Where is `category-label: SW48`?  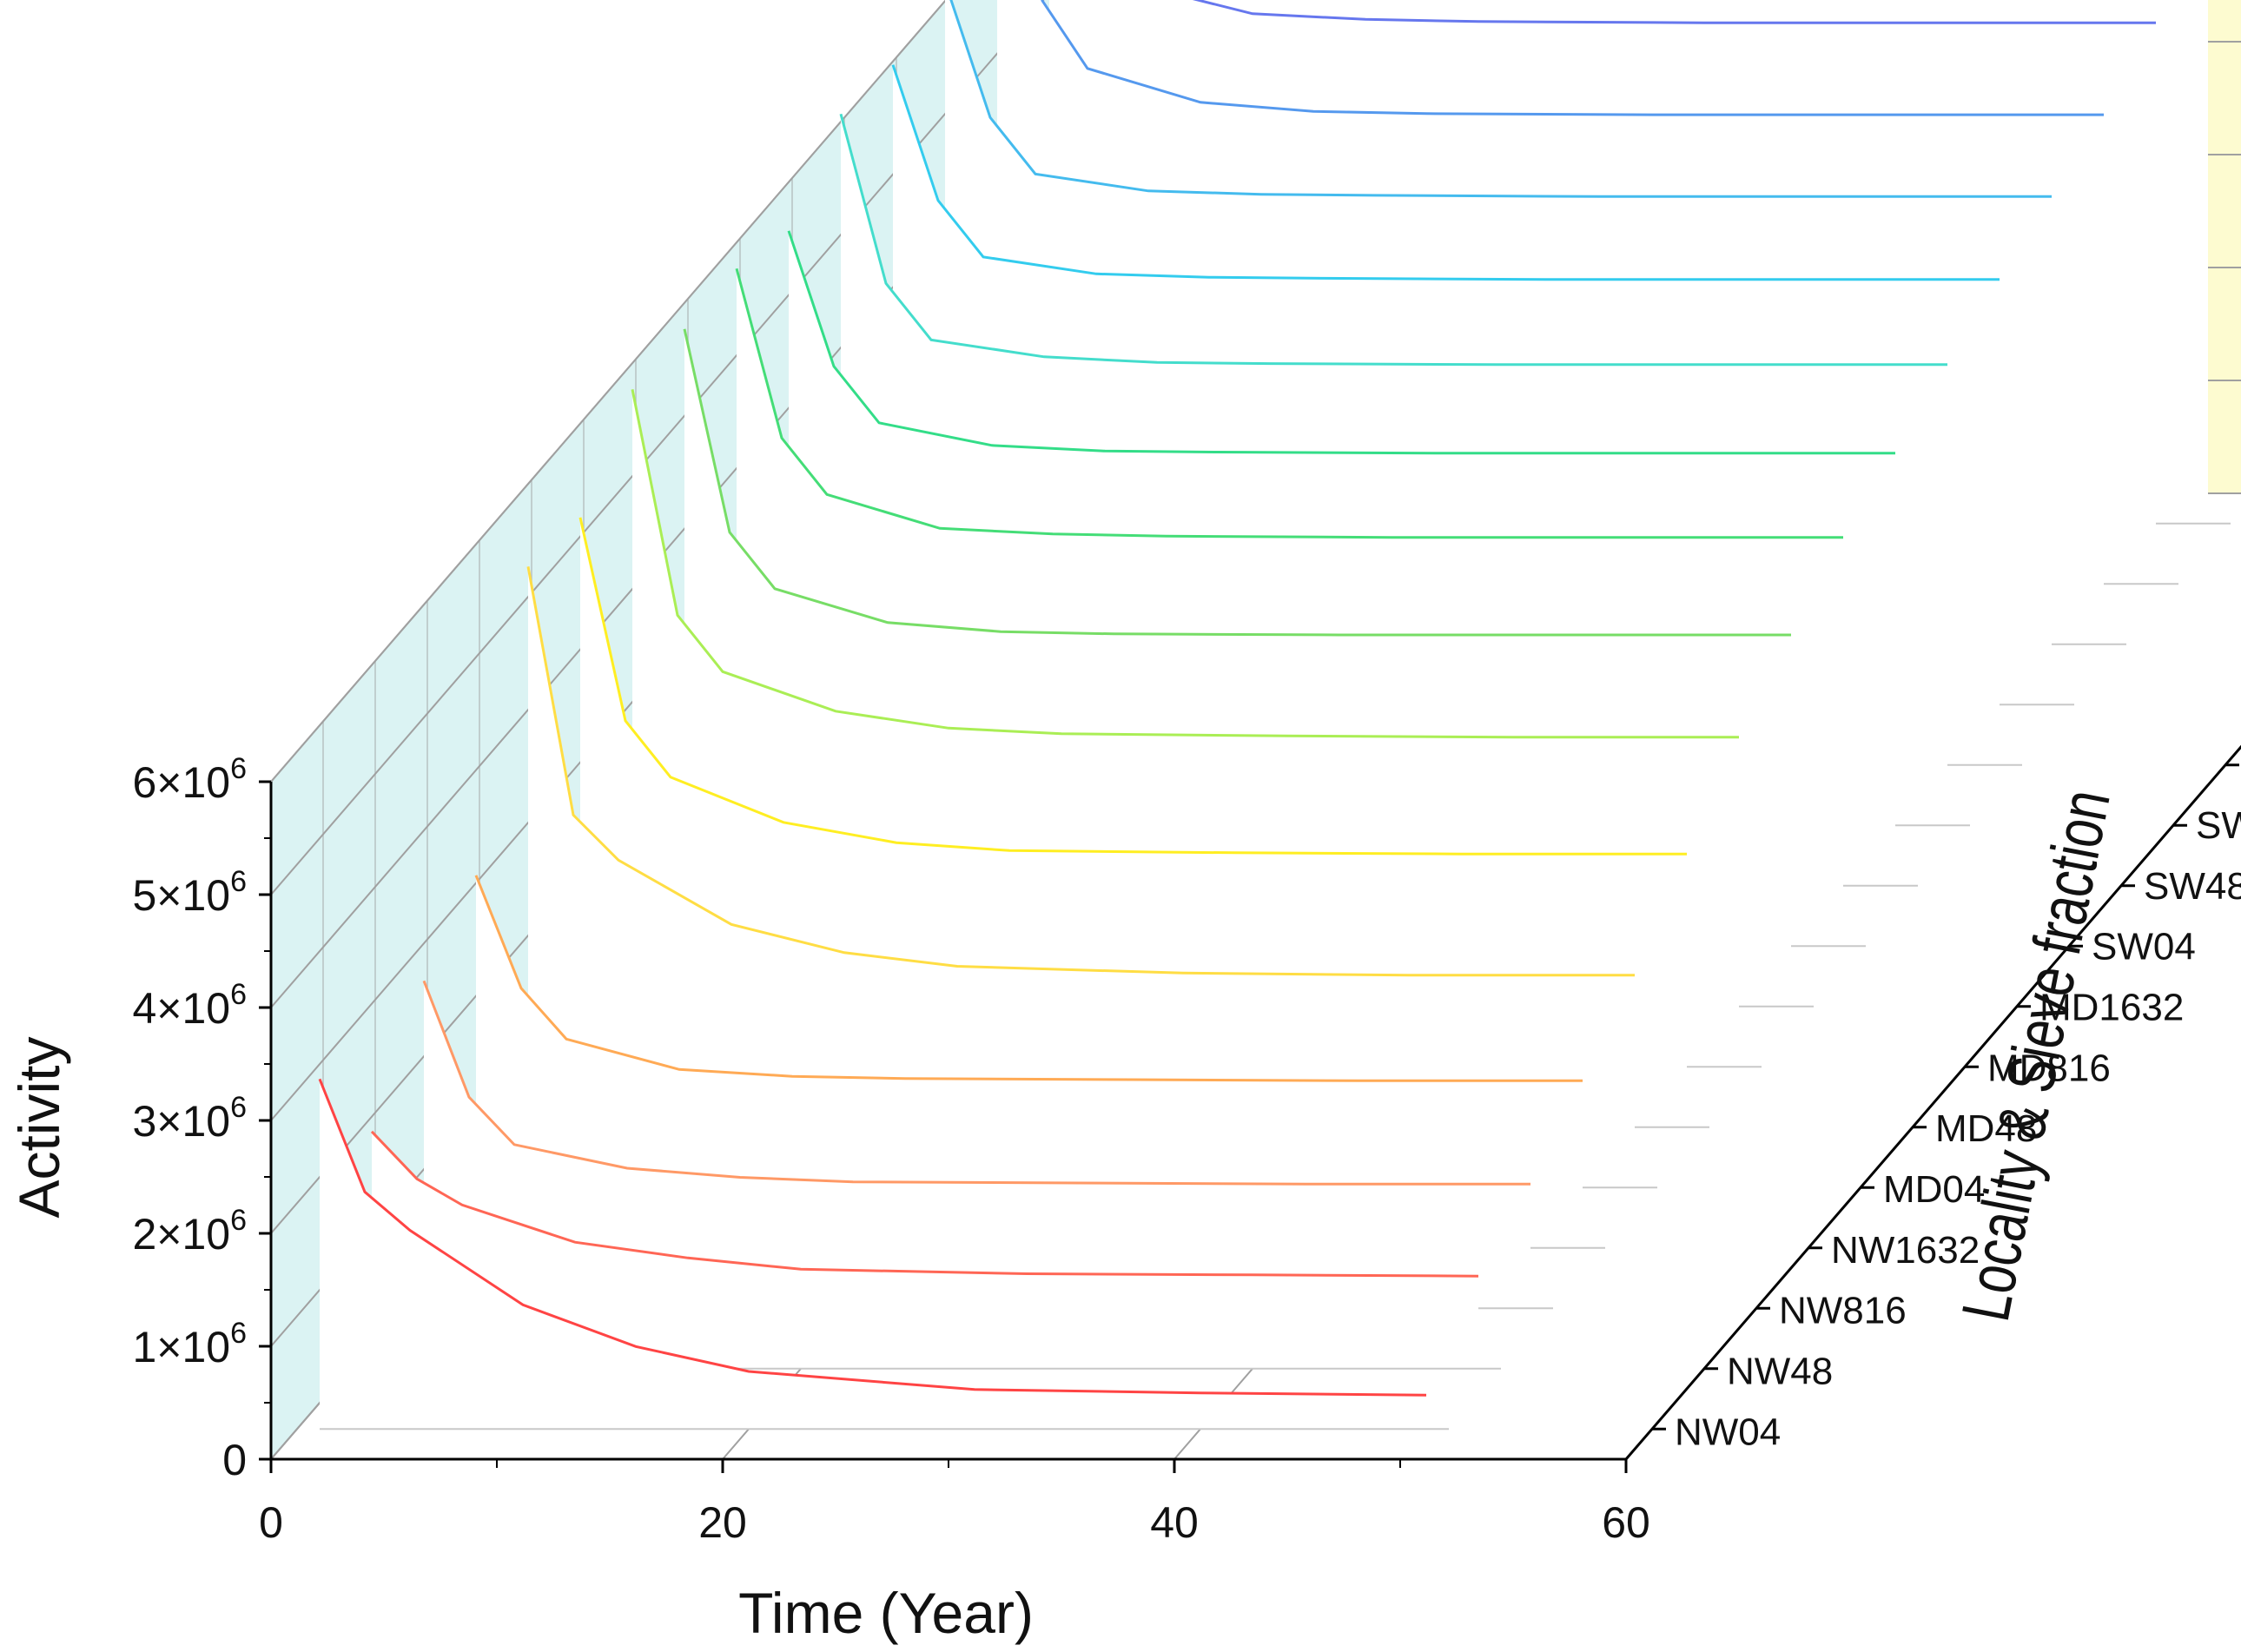
category-label: SW48 is located at coordinates (2193, 886).